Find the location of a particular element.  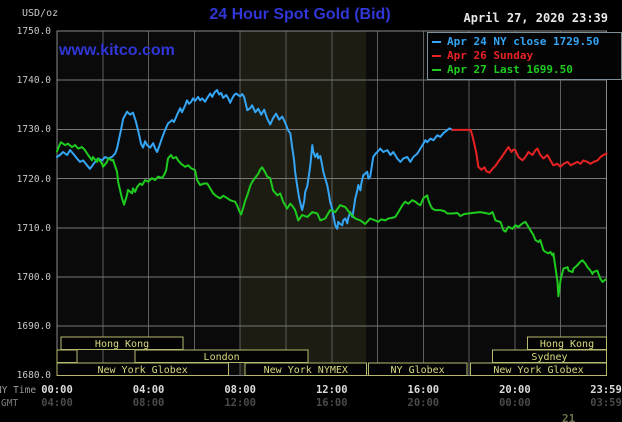

x-tick-label-ny: 04:00 is located at coordinates (148, 390).